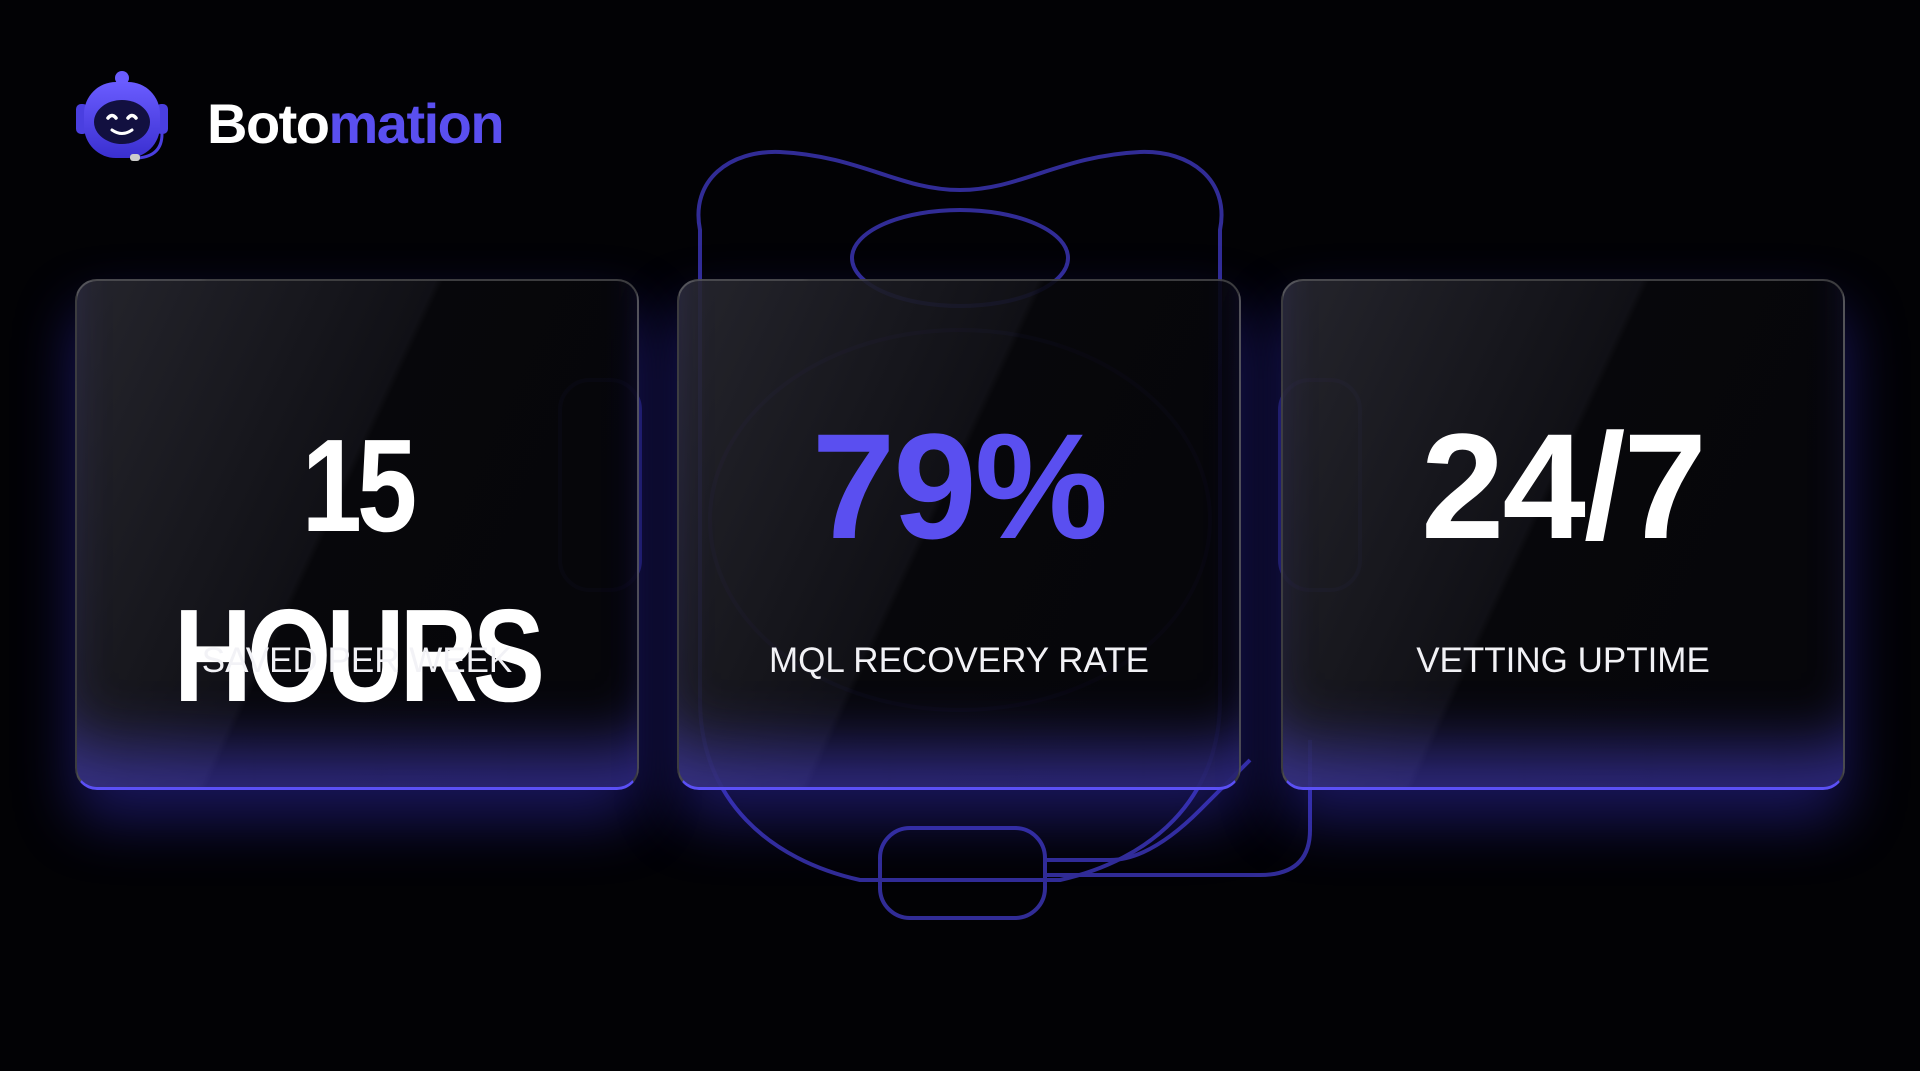  What do you see at coordinates (122, 116) in the screenshot?
I see `robot-logo` at bounding box center [122, 116].